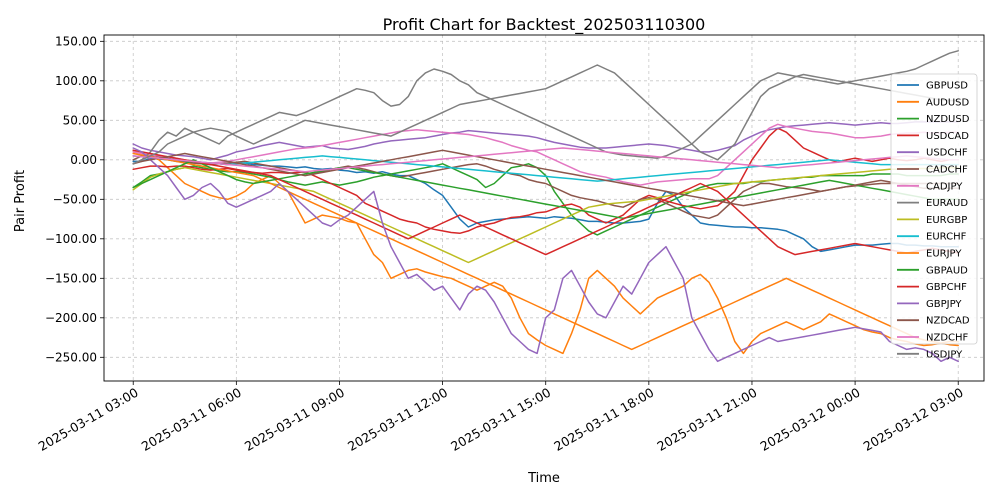  I want to click on y-tick-label: −200.00, so click(71, 318).